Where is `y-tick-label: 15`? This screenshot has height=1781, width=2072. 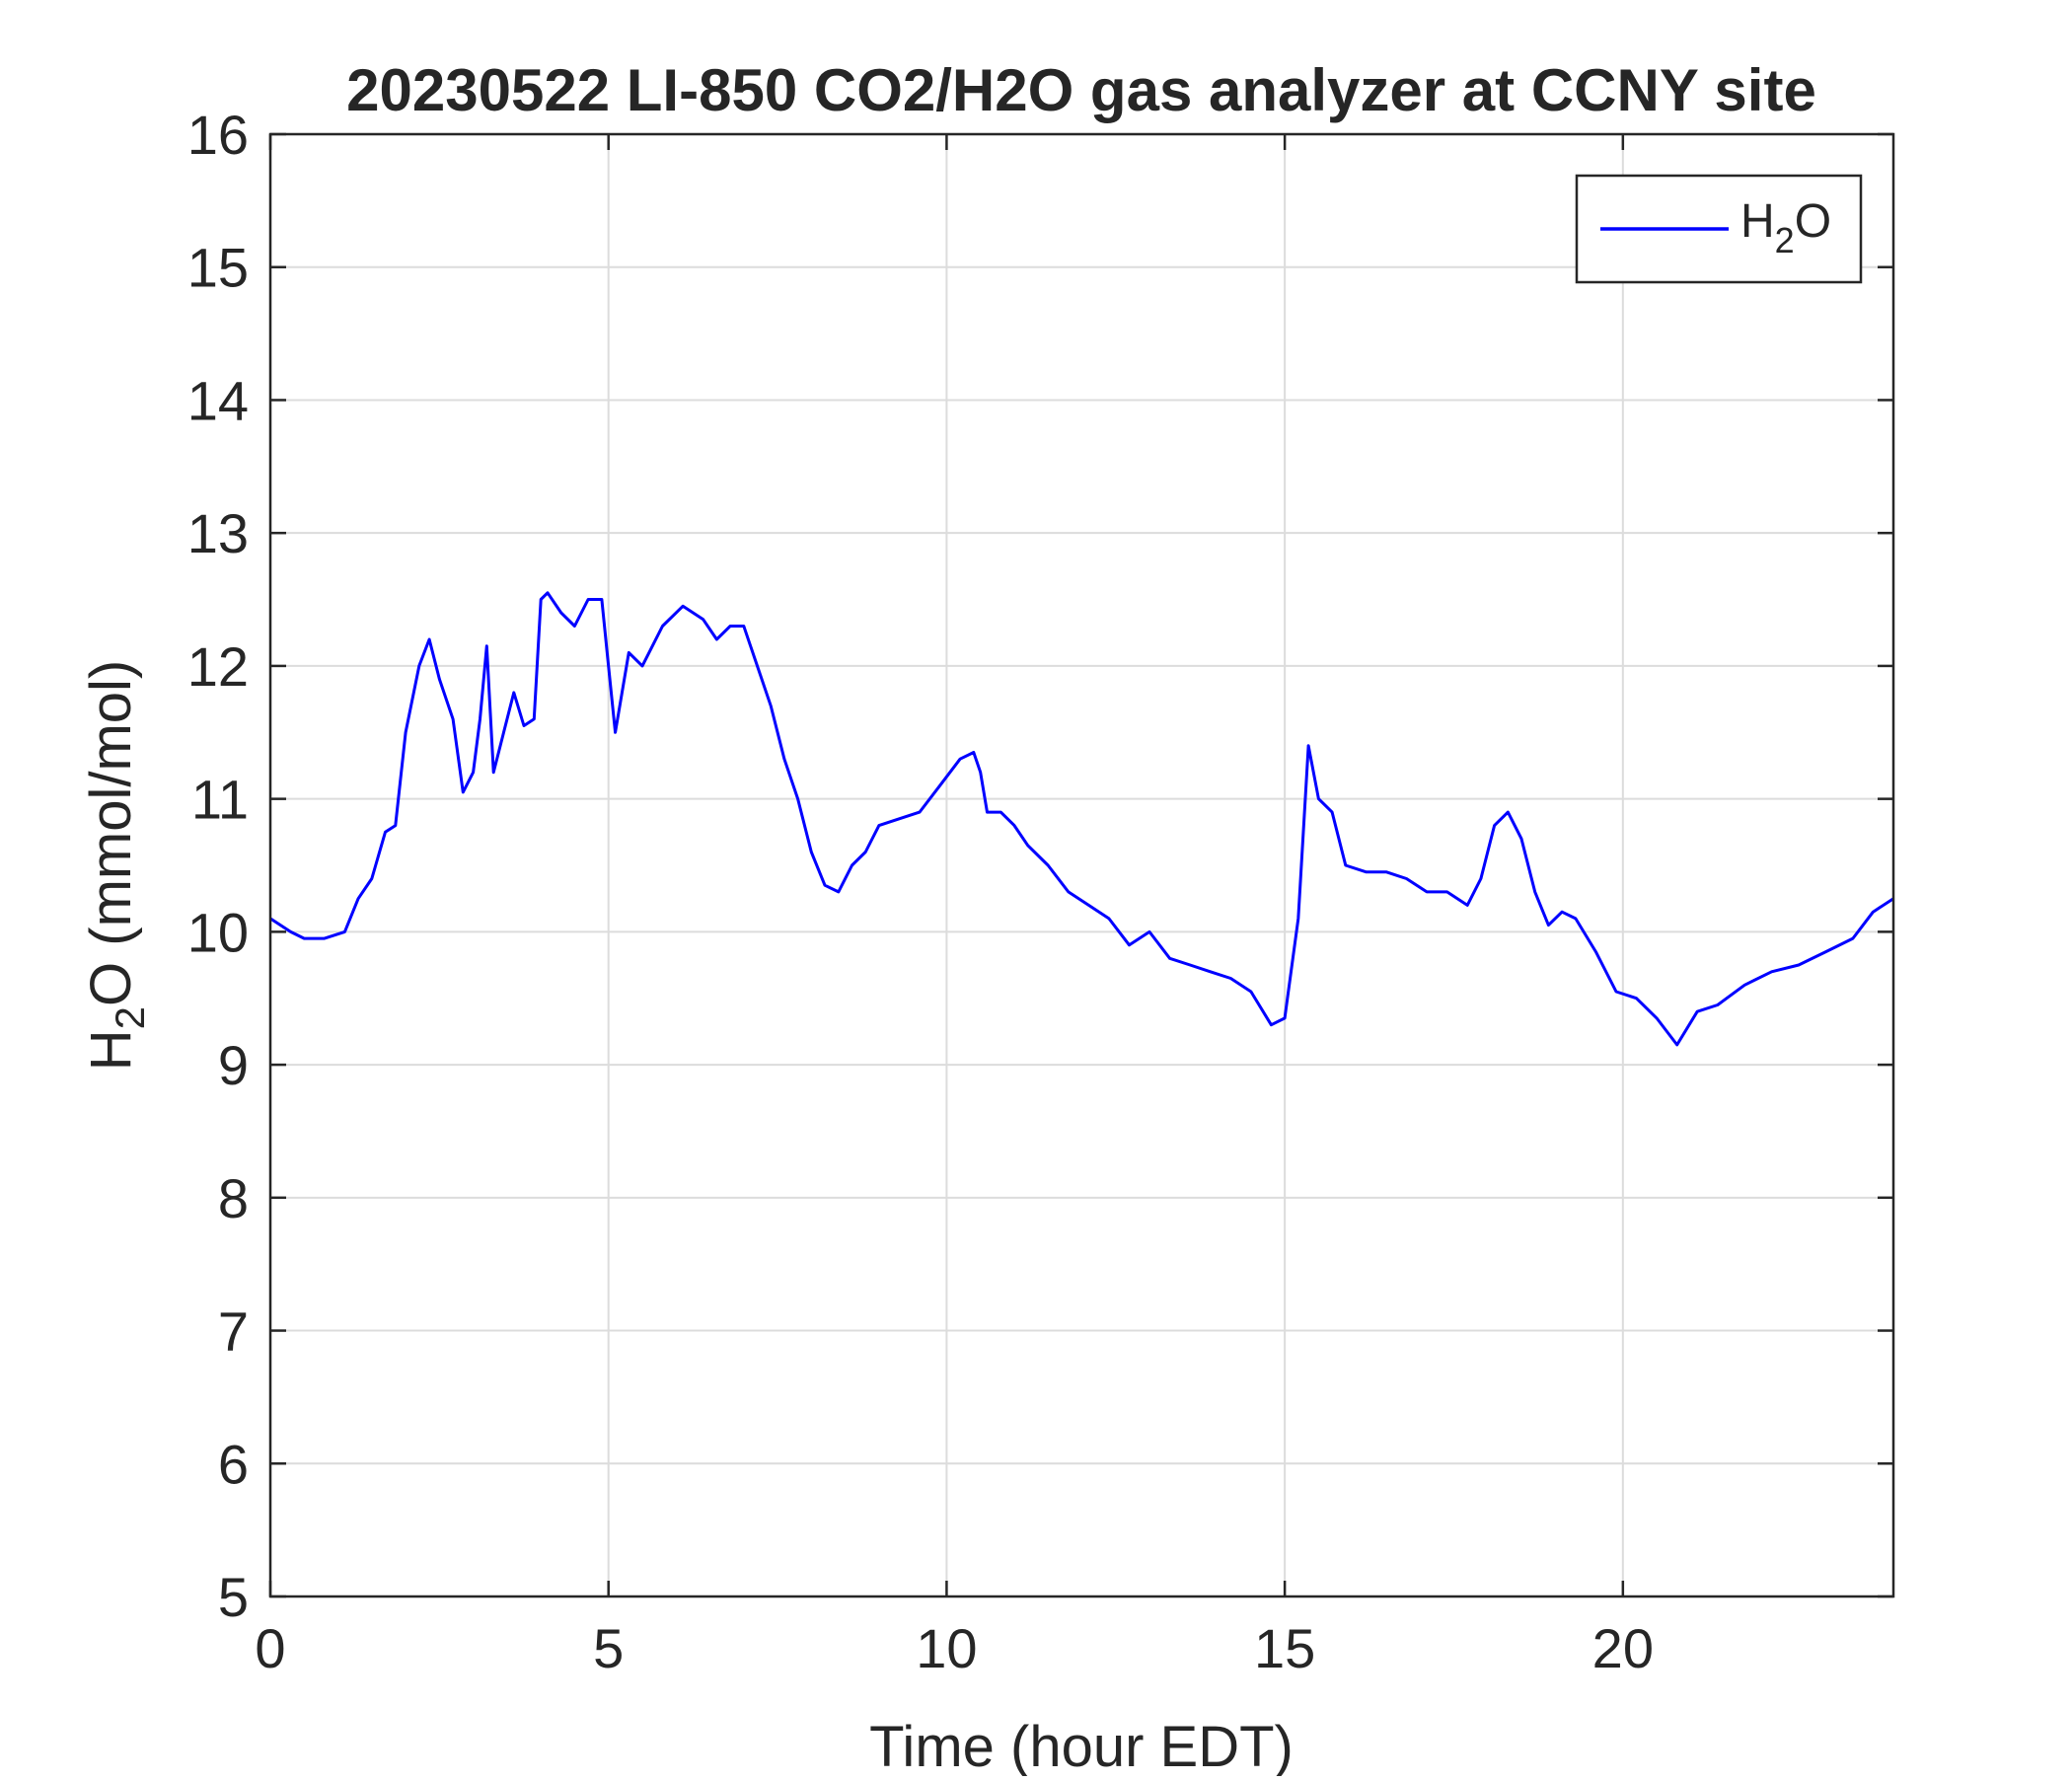
y-tick-label: 15 is located at coordinates (218, 268).